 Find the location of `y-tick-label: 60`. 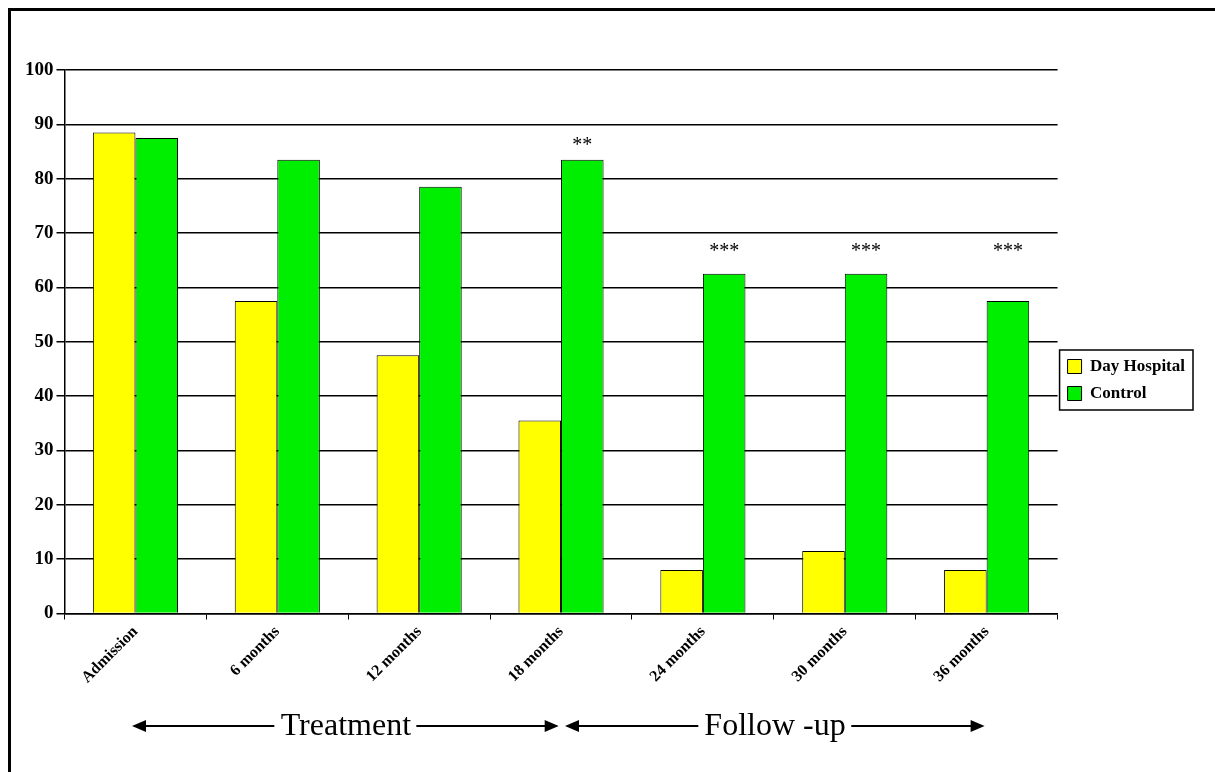

y-tick-label: 60 is located at coordinates (44, 286).